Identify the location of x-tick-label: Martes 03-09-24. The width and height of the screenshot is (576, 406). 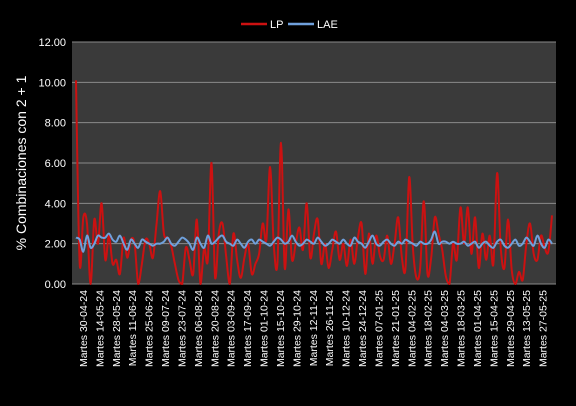
(232, 328).